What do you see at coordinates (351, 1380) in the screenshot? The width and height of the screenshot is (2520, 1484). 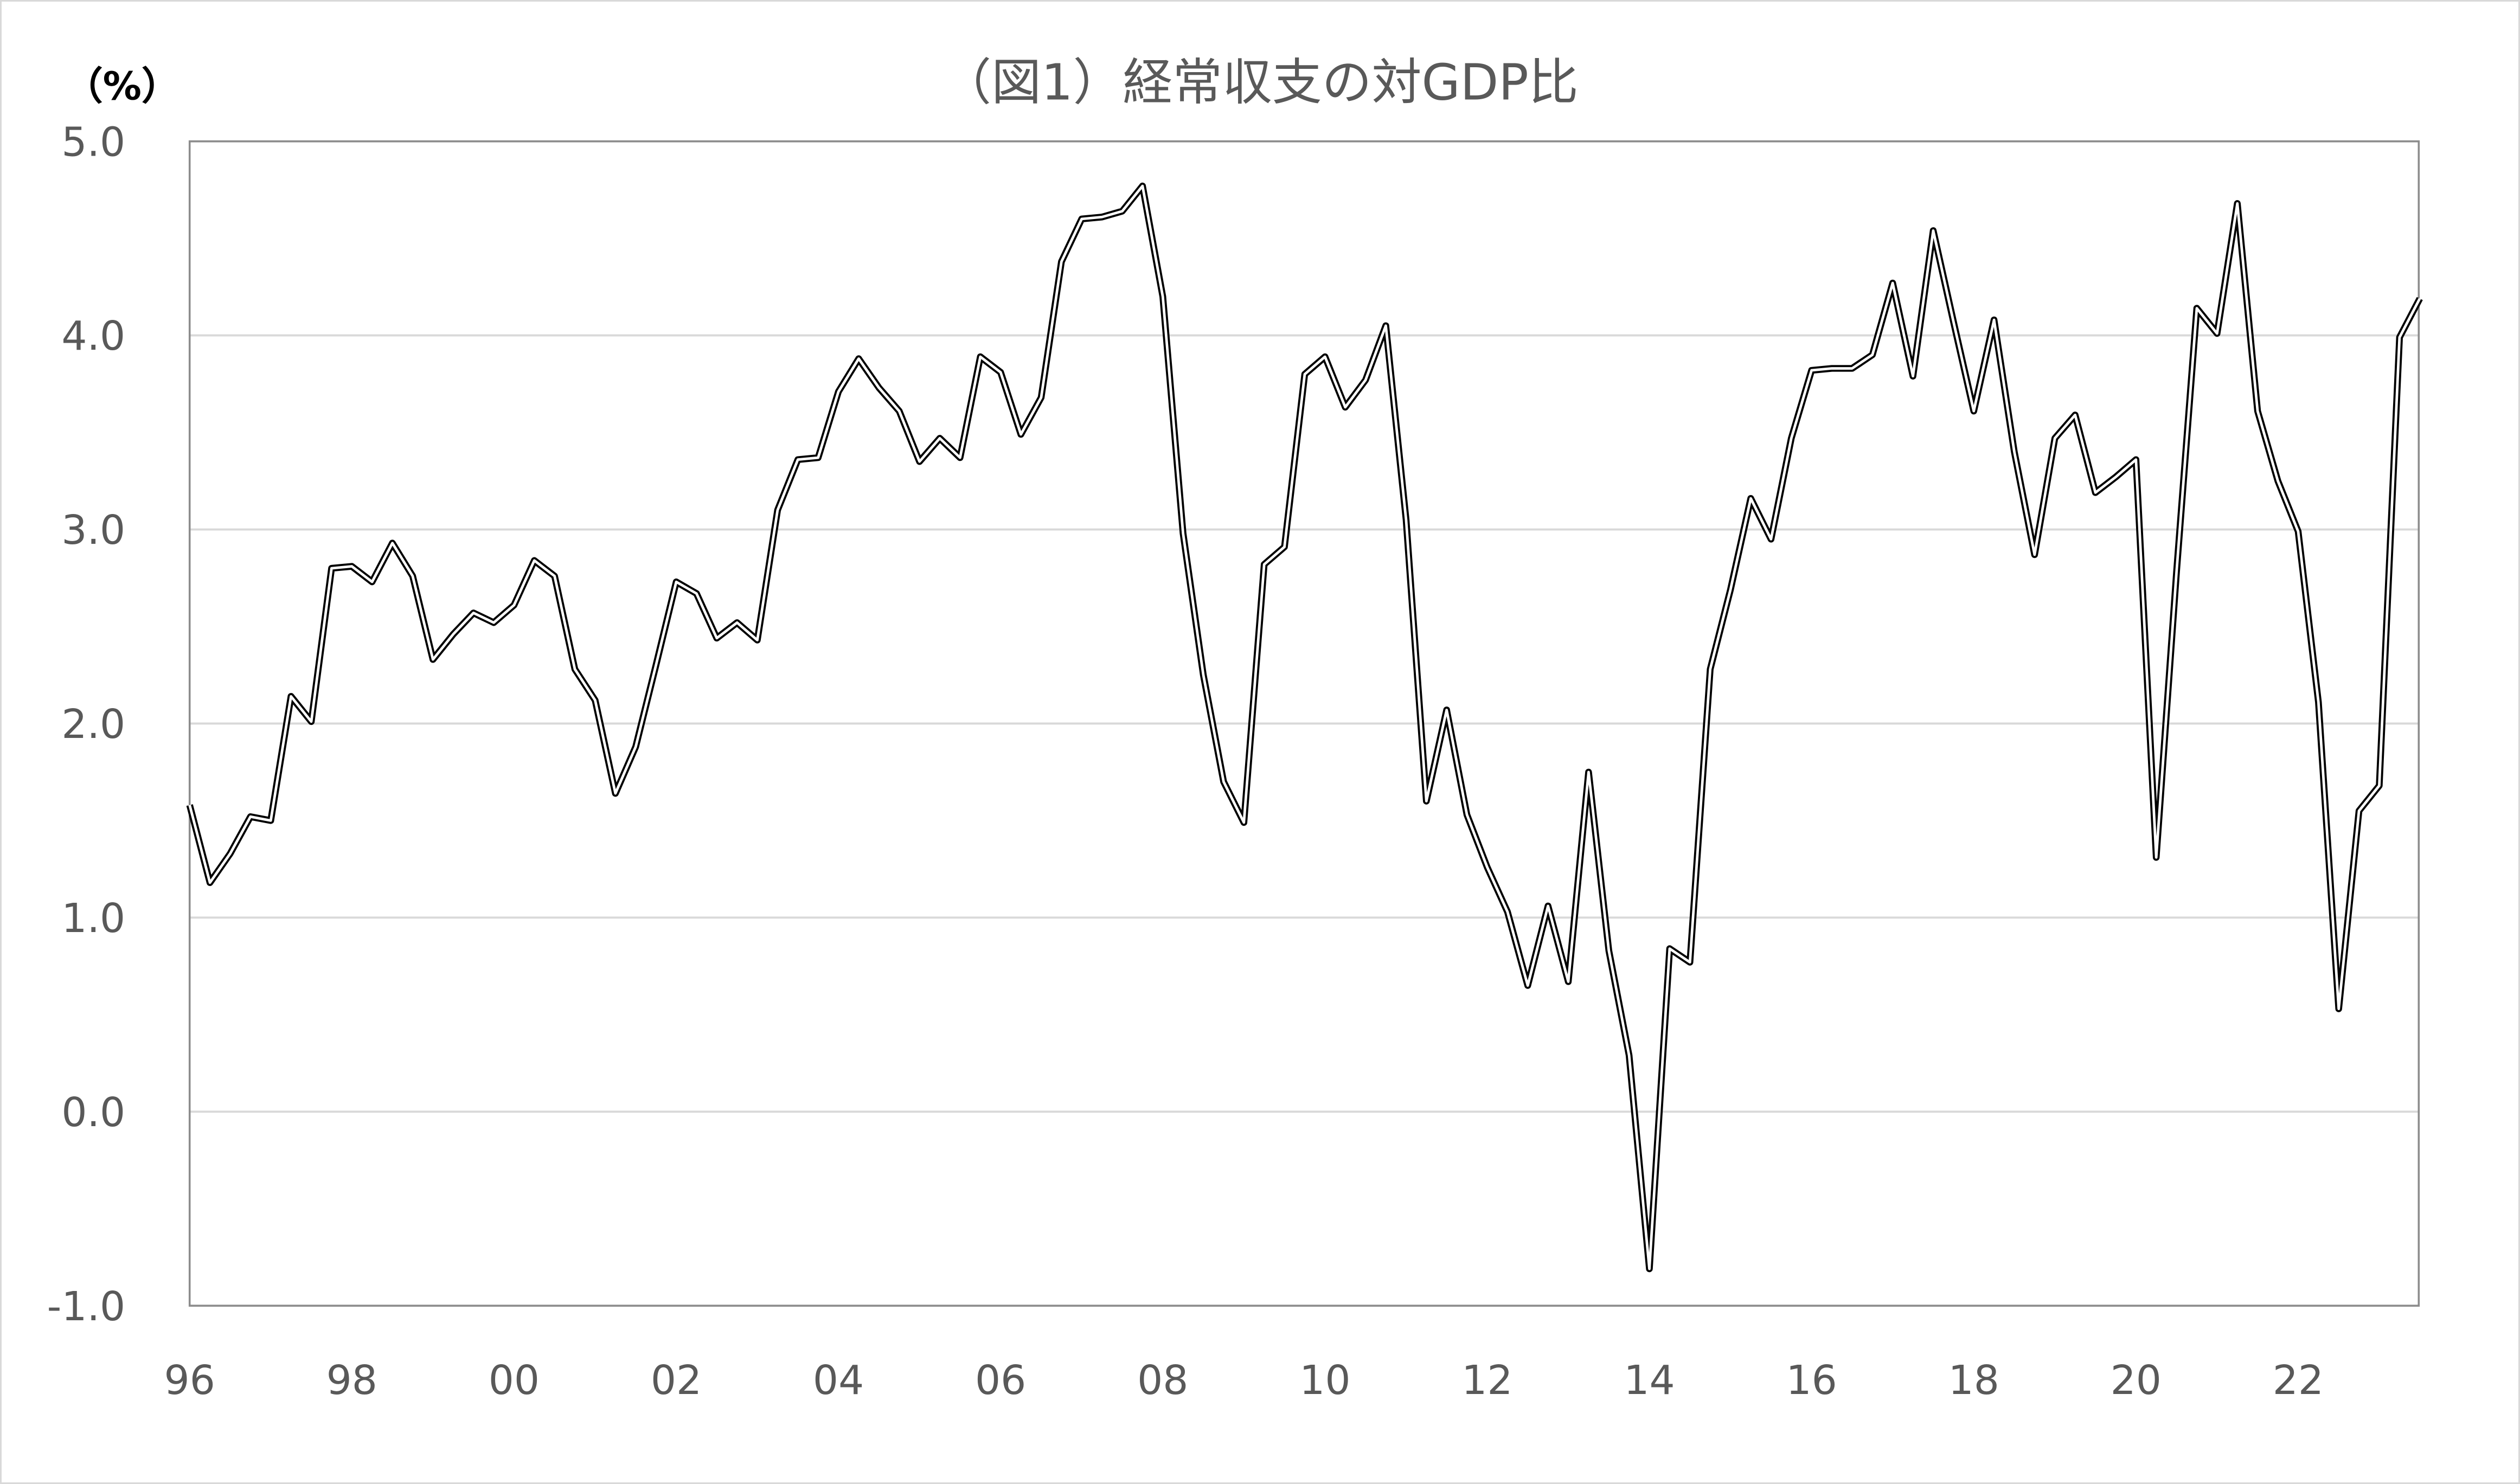 I see `x-tick-label: 98` at bounding box center [351, 1380].